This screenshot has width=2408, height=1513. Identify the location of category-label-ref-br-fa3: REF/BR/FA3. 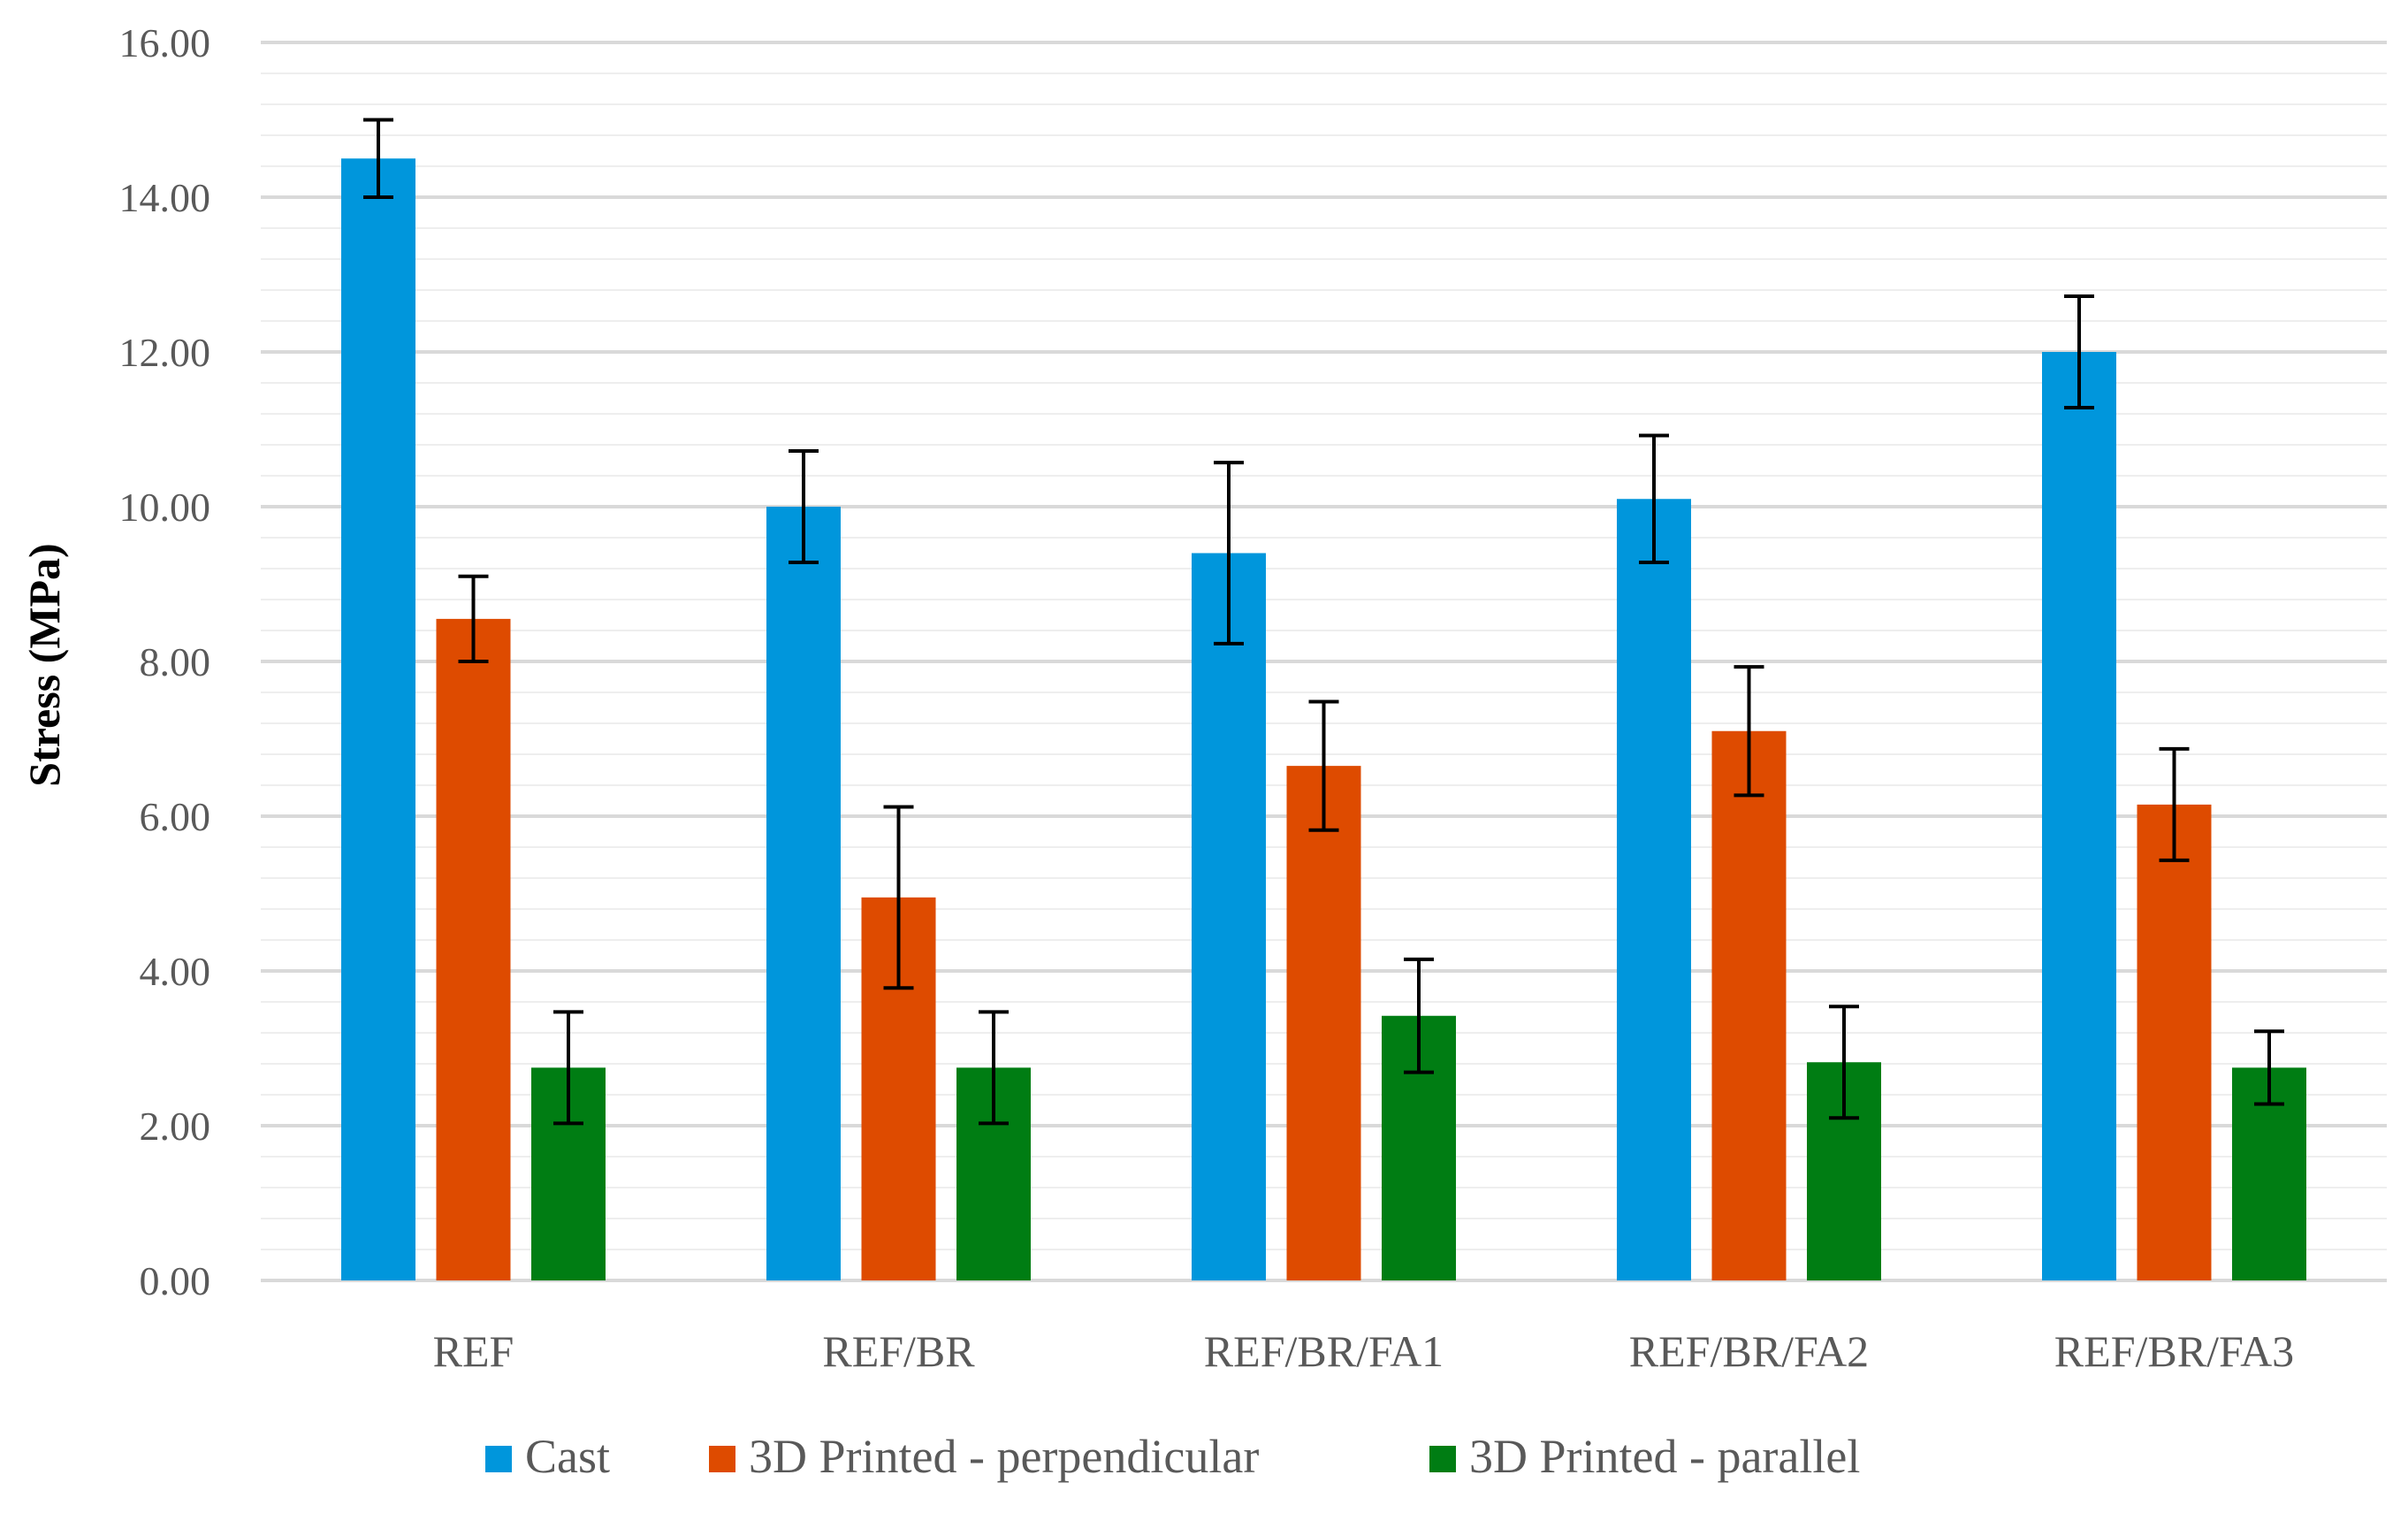
(2174, 1351).